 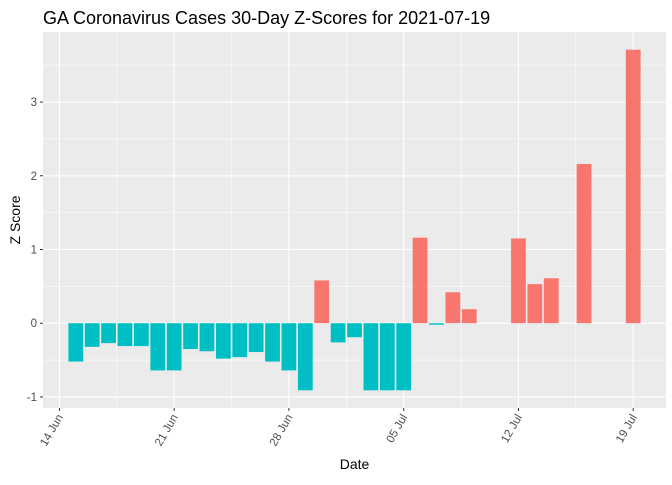 I want to click on x-tick-label: 14 Jun, so click(x=52, y=431).